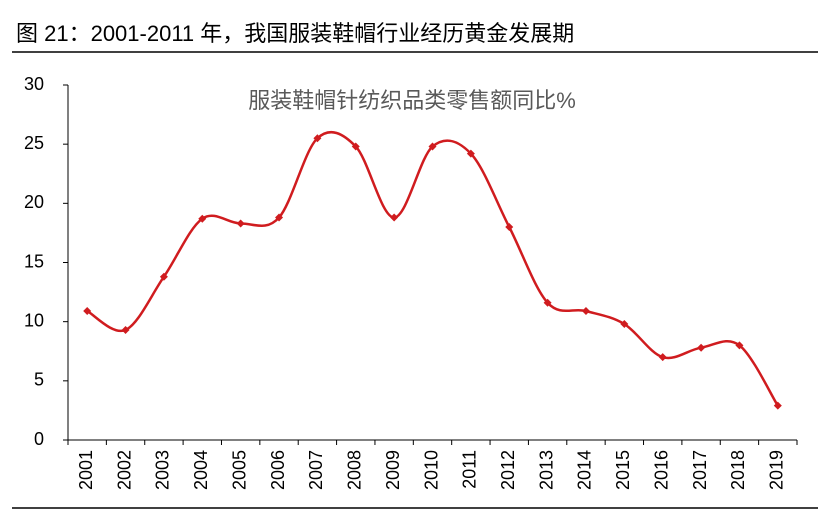 The height and width of the screenshot is (511, 829). What do you see at coordinates (412, 100) in the screenshot?
I see `chart-title: 服装鞋帽针纺织品类零售额同比%` at bounding box center [412, 100].